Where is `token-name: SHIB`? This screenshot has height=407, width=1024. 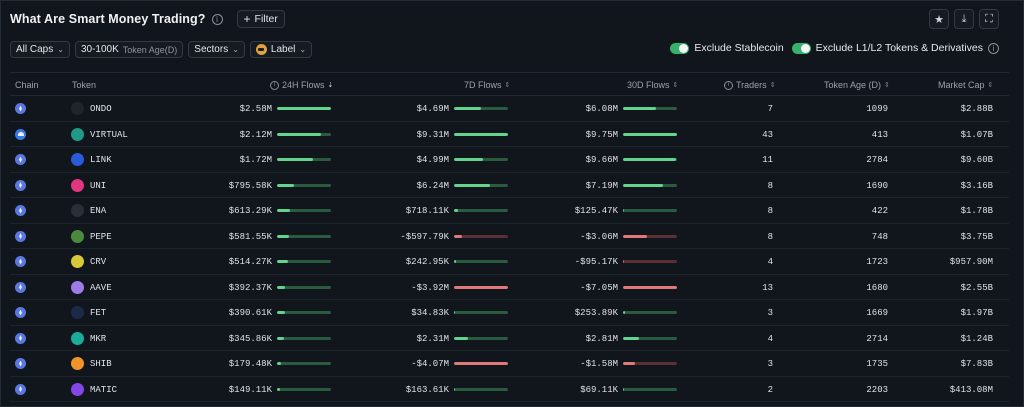 token-name: SHIB is located at coordinates (101, 364).